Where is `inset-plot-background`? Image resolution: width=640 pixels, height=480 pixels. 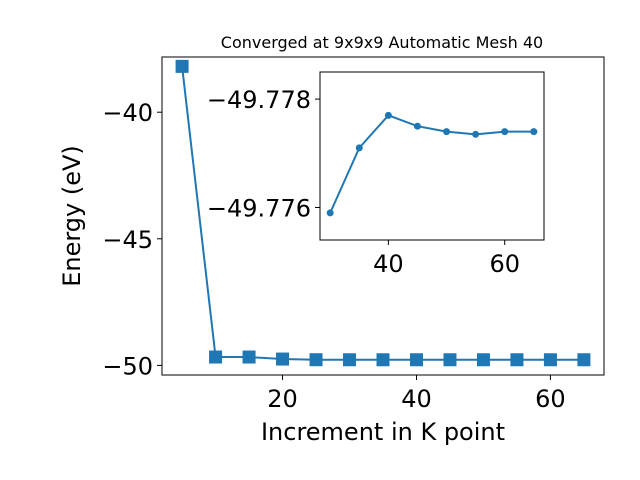
inset-plot-background is located at coordinates (432, 156).